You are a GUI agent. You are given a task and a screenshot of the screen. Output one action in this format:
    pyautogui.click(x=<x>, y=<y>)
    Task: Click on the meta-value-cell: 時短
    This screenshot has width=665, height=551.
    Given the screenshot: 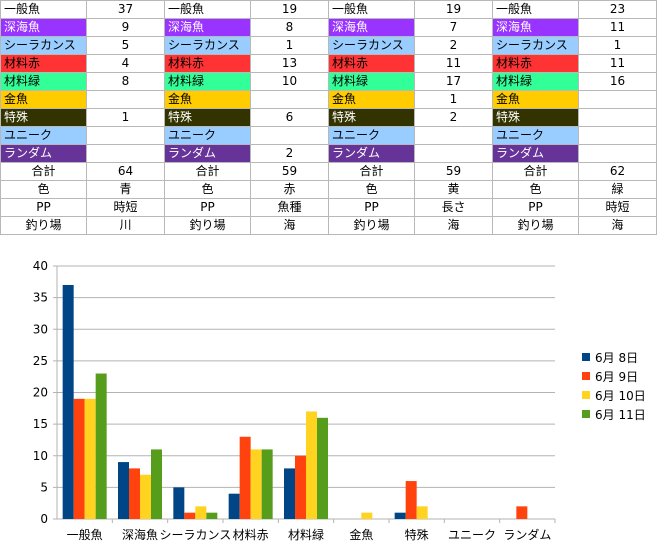 What is the action you would take?
    pyautogui.click(x=617, y=207)
    